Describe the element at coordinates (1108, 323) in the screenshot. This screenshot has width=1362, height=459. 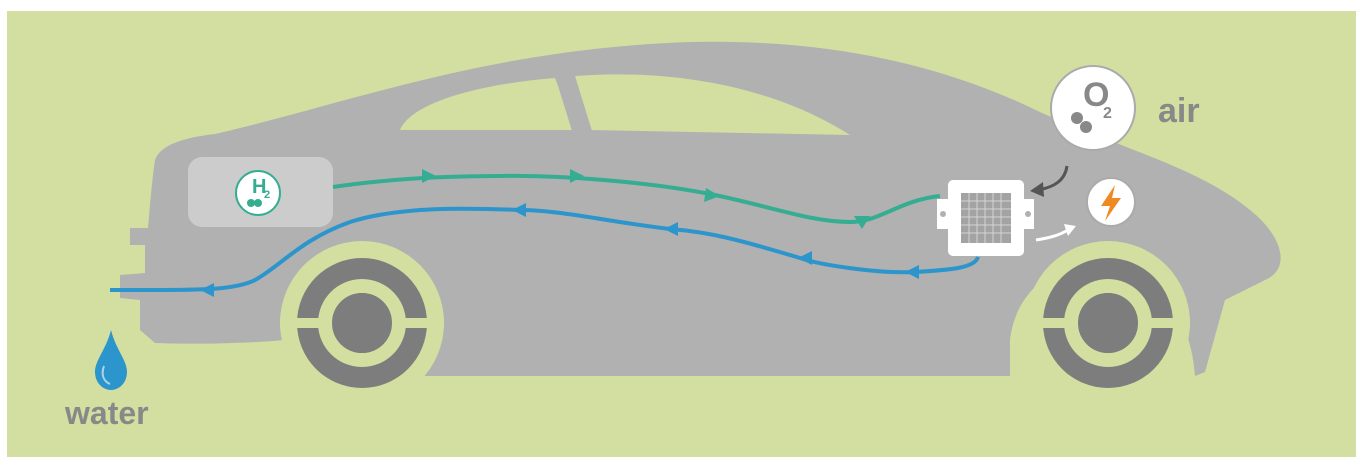
I see `front-wheel` at that location.